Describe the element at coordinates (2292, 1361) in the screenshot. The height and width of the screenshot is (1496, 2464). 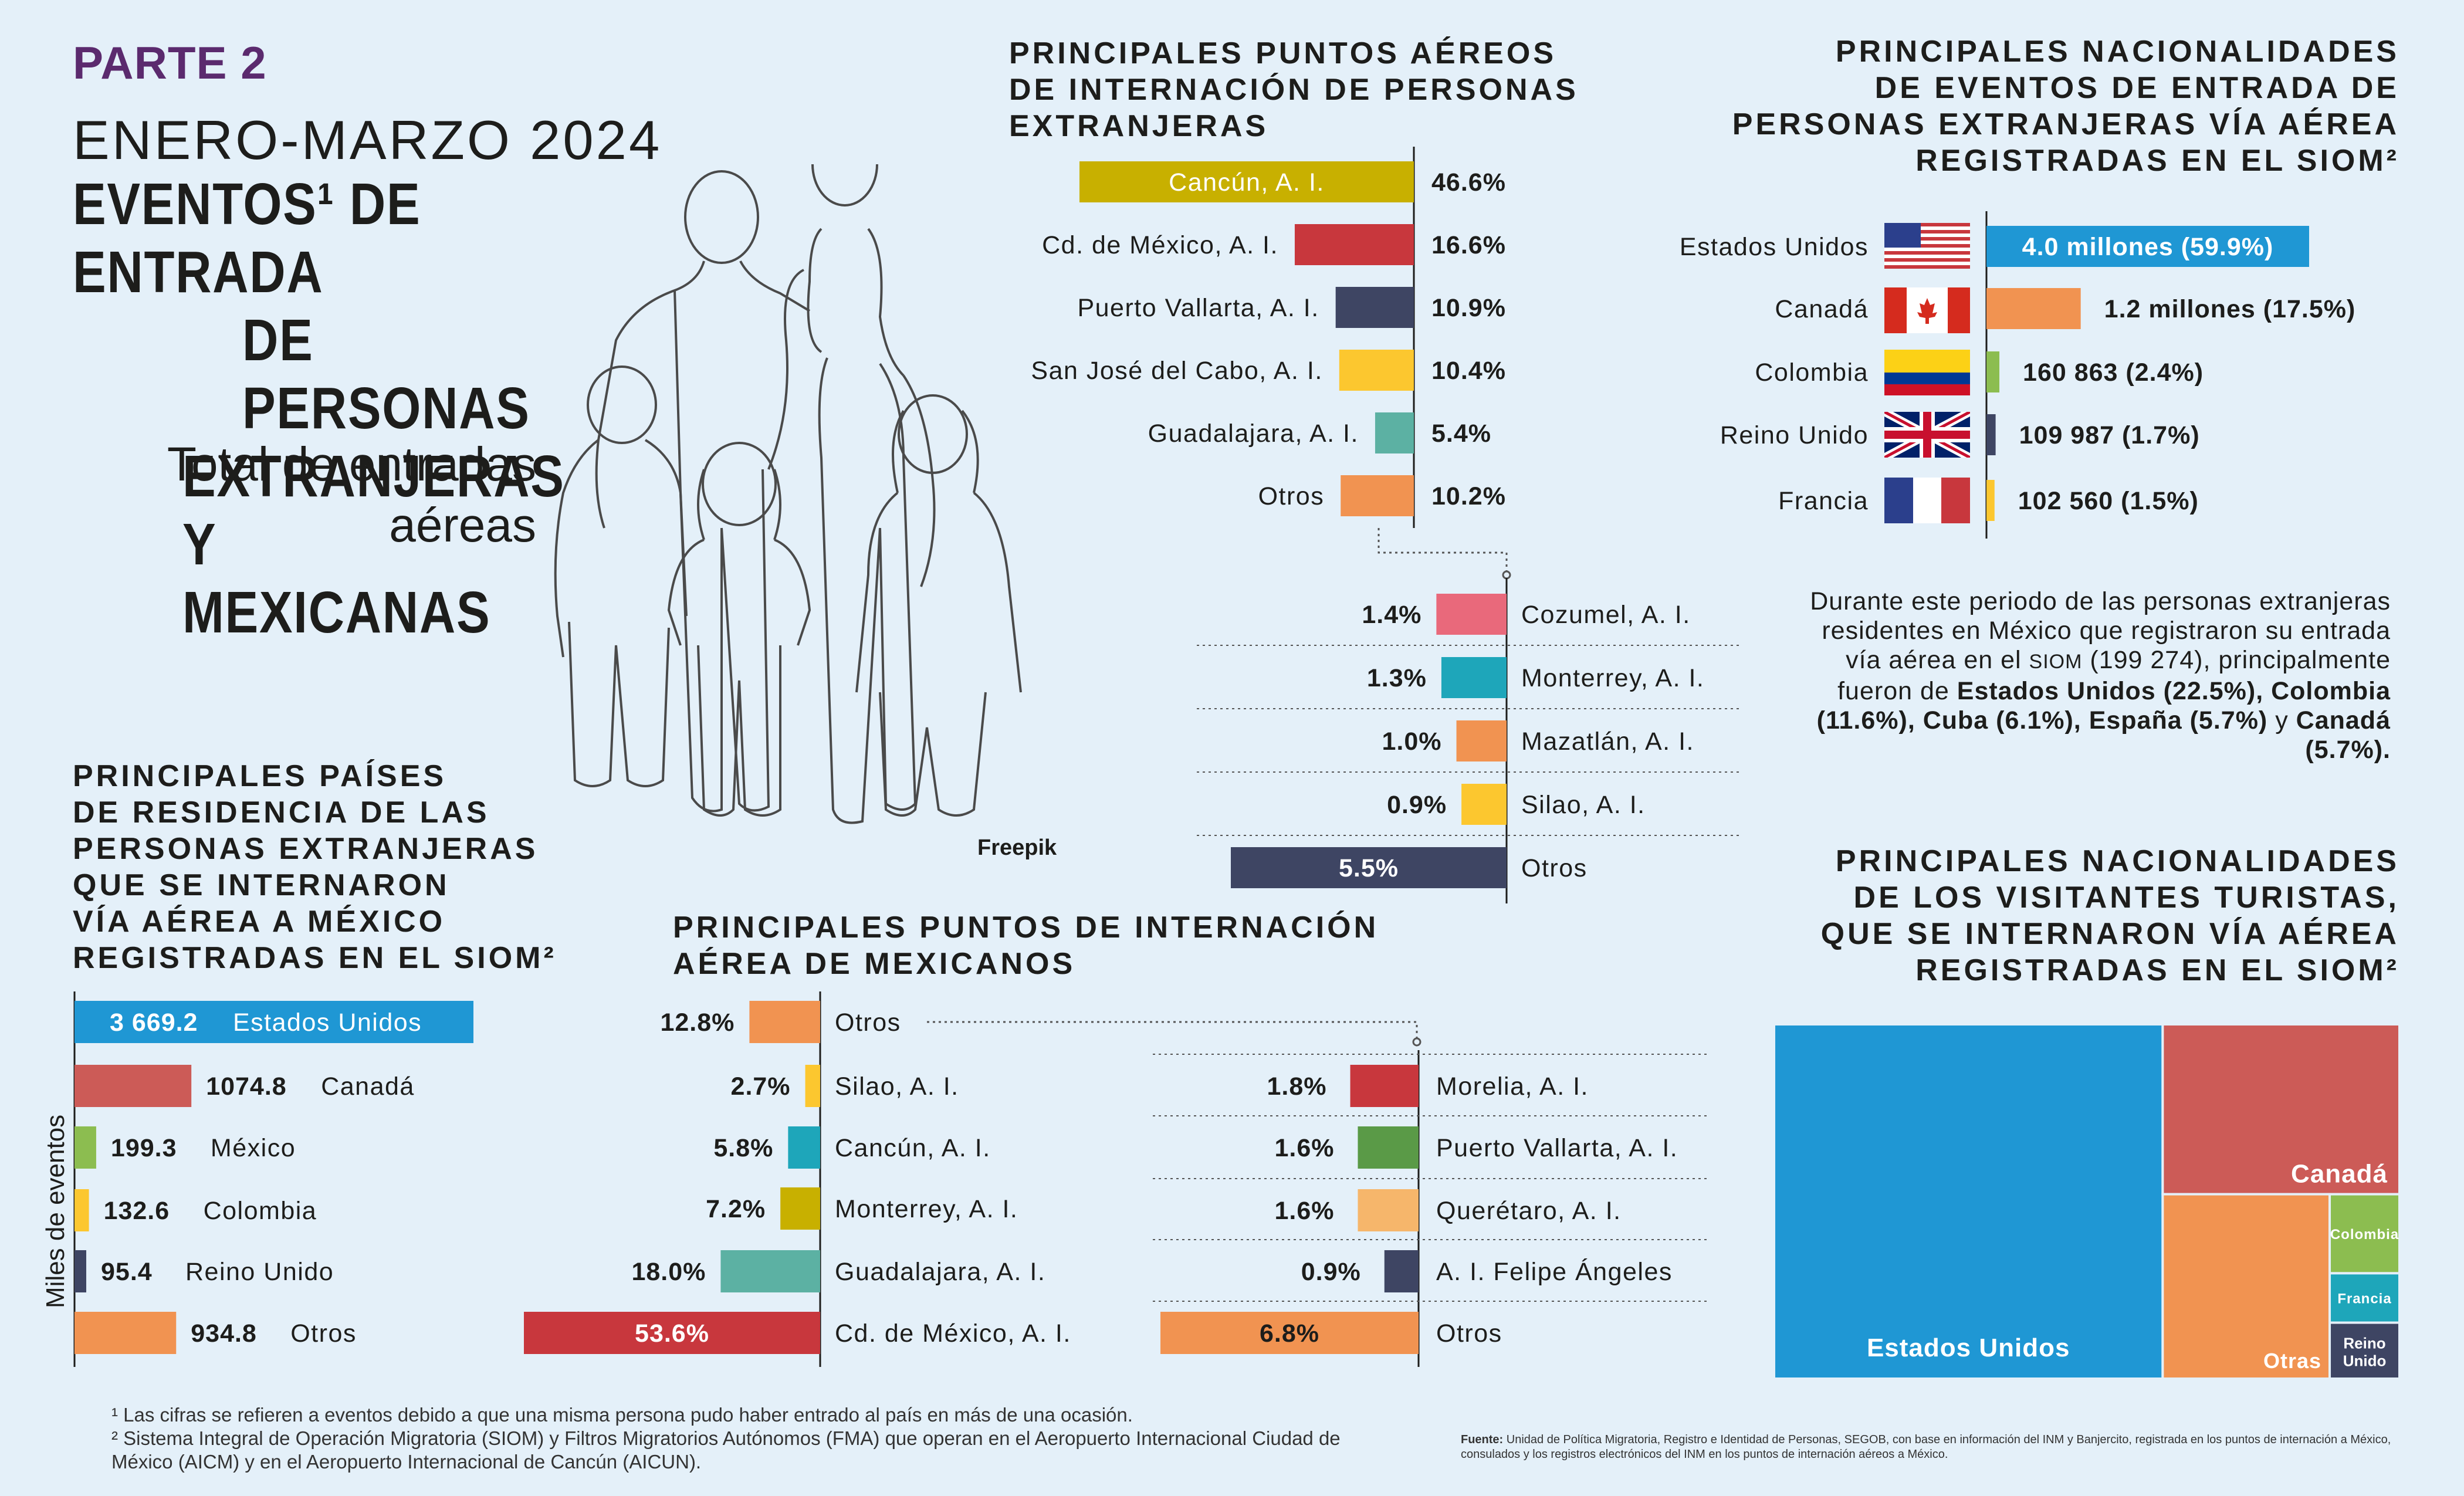
I see `treemap-label: Otras` at that location.